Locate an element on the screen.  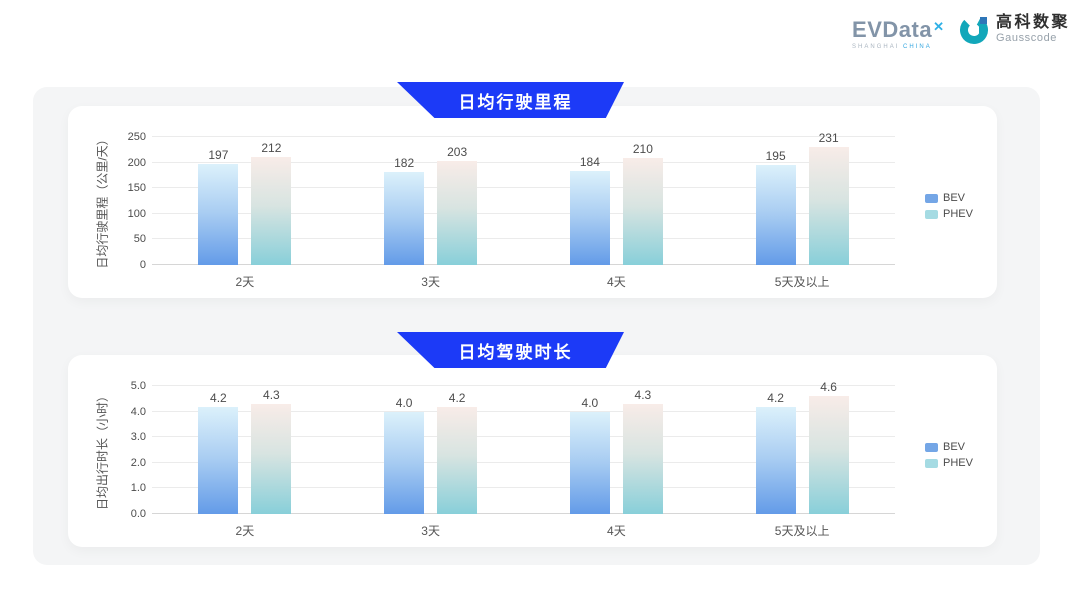
gausscode-cn-name: 高科数聚 is located at coordinates (1032, 22).